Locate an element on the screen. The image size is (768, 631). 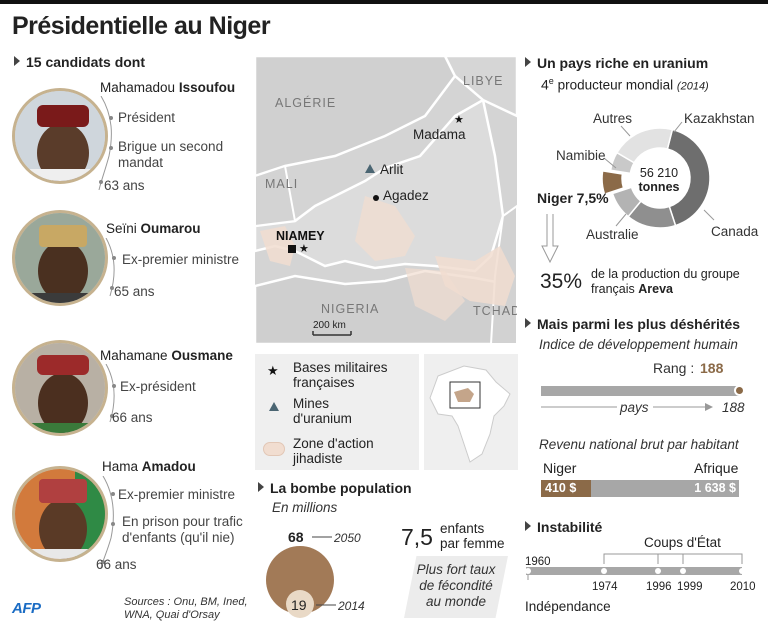
population-bubbles is located at coordinates (301, 577).